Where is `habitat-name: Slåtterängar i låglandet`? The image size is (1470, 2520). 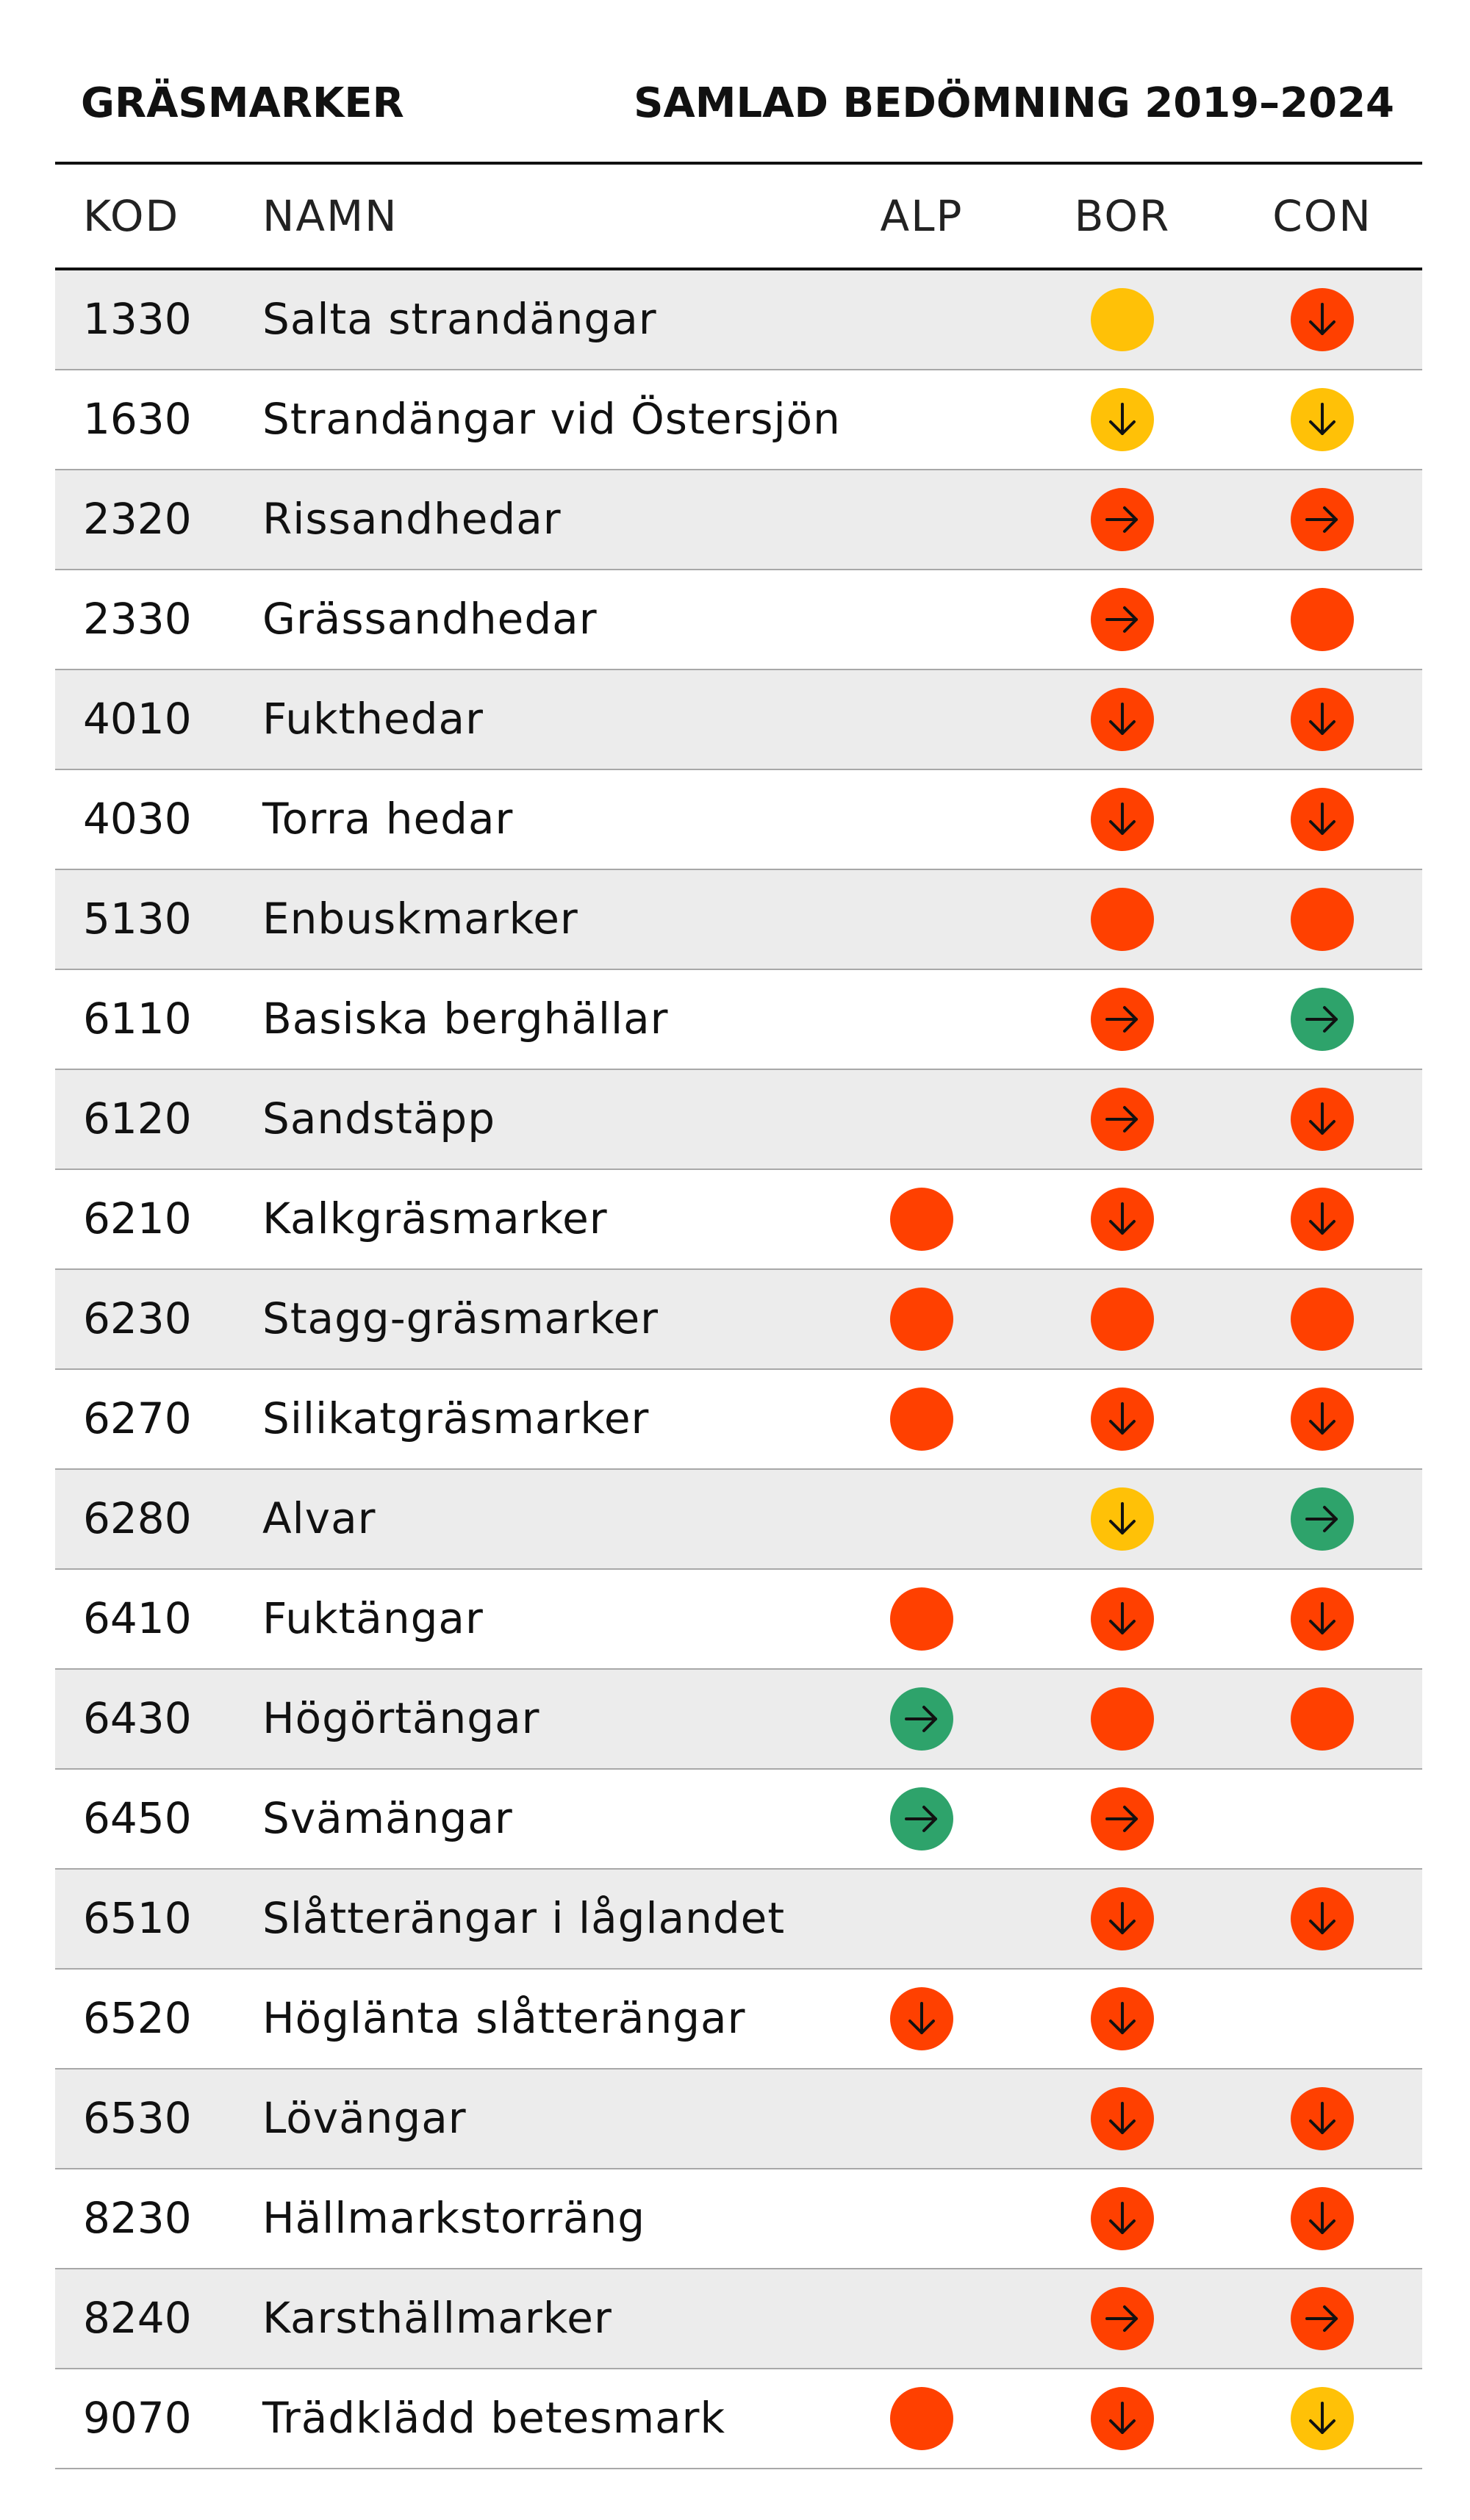
habitat-name: Slåtterängar i låglandet is located at coordinates (524, 1918).